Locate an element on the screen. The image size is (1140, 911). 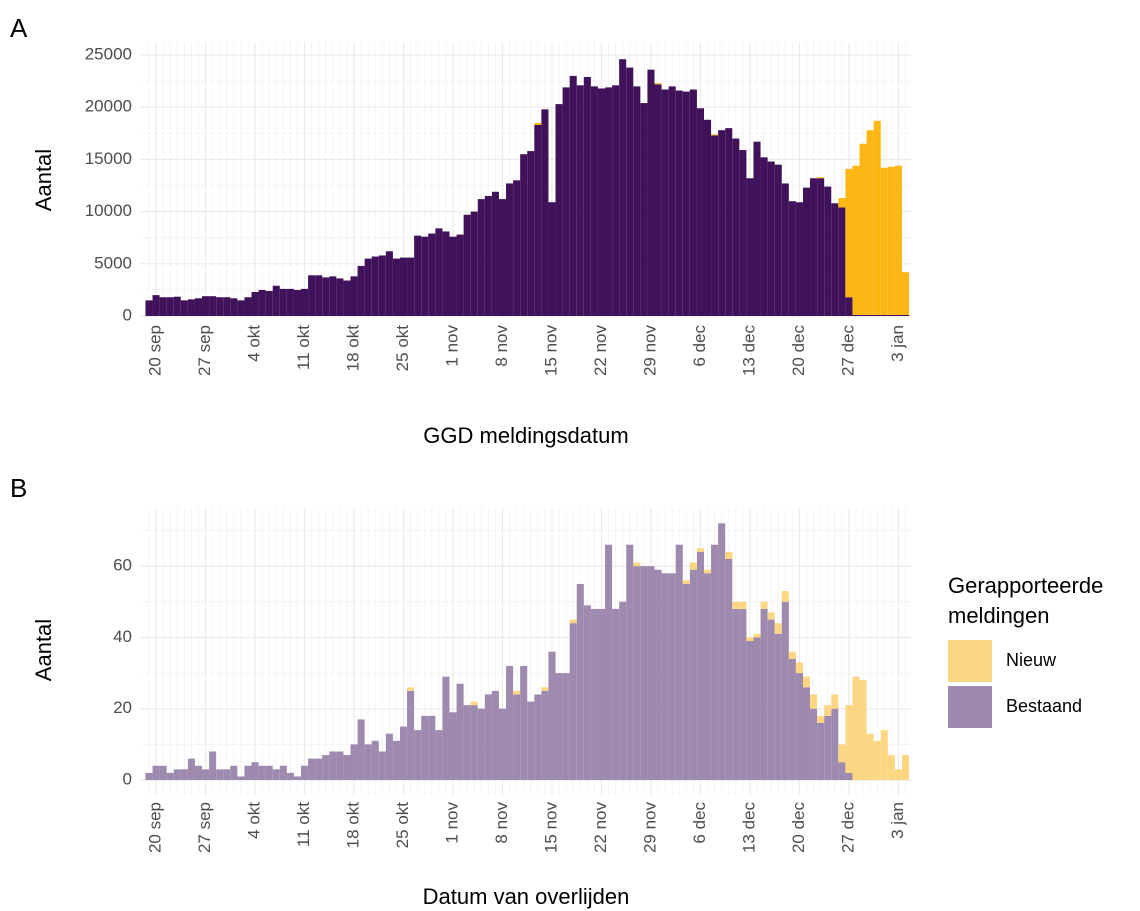
x-tick-label: 3 jan is located at coordinates (897, 343).